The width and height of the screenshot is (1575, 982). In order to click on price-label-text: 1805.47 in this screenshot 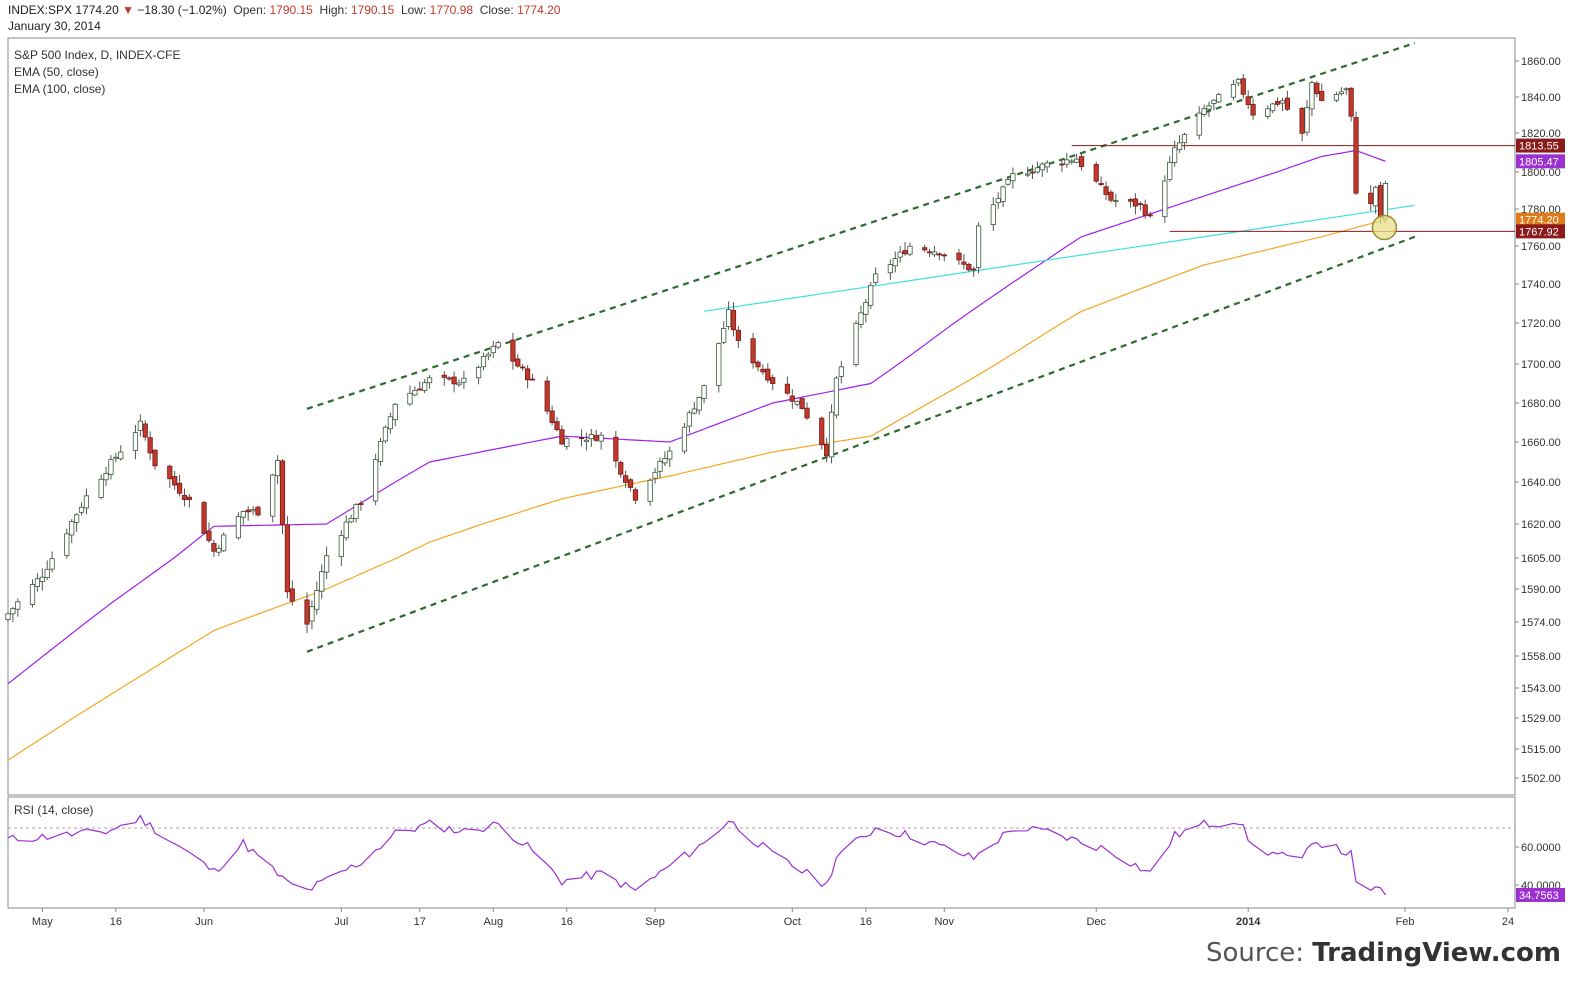, I will do `click(1539, 162)`.